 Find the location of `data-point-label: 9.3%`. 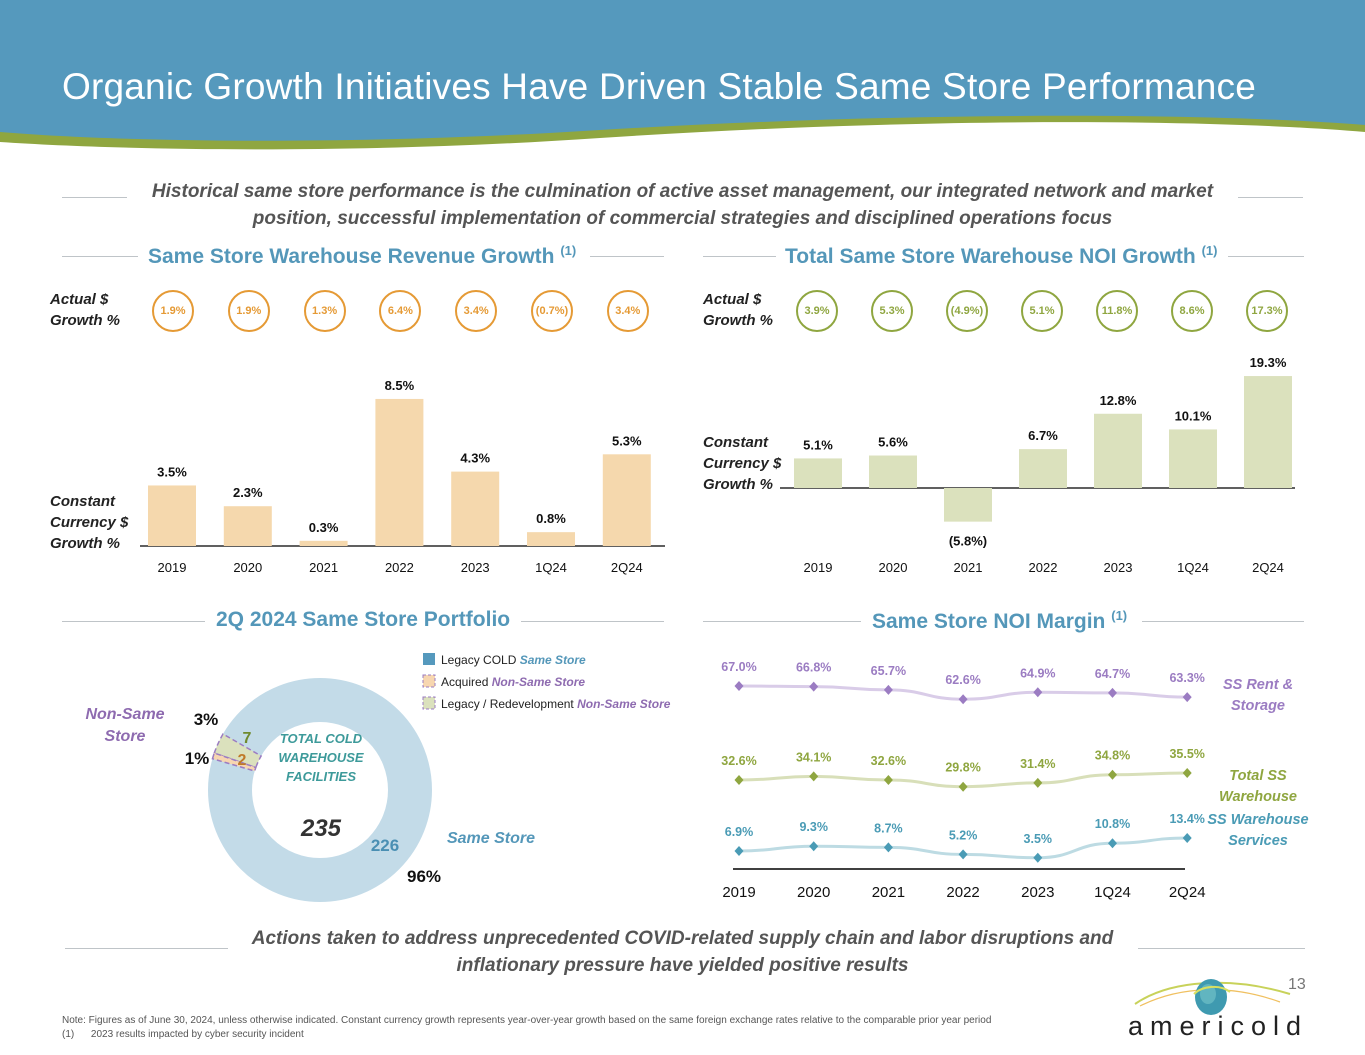

data-point-label: 9.3% is located at coordinates (813, 827).